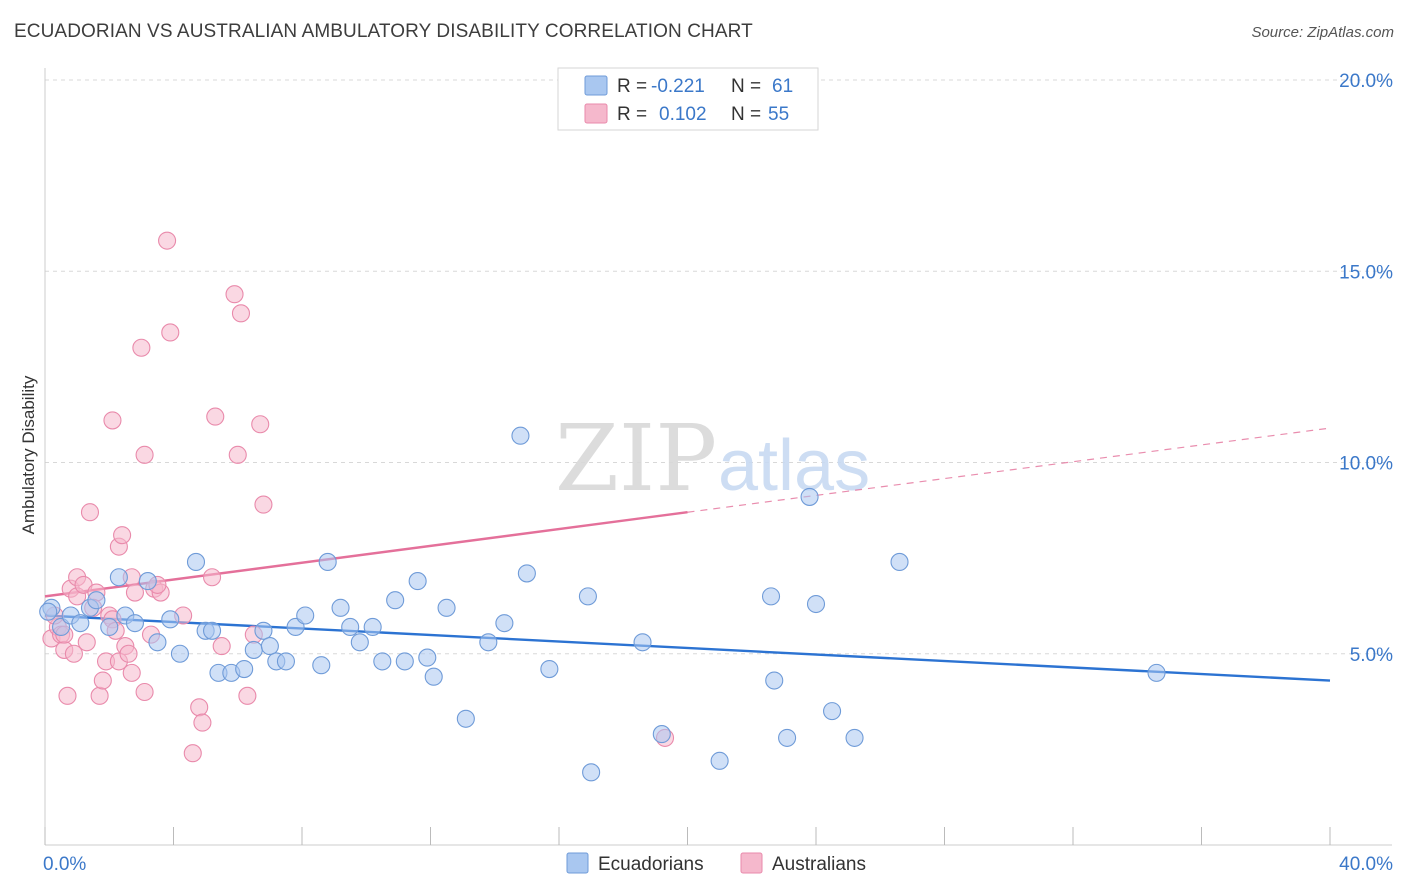 The height and width of the screenshot is (892, 1406). I want to click on bottom-legend-swatch-australians, so click(751, 863).